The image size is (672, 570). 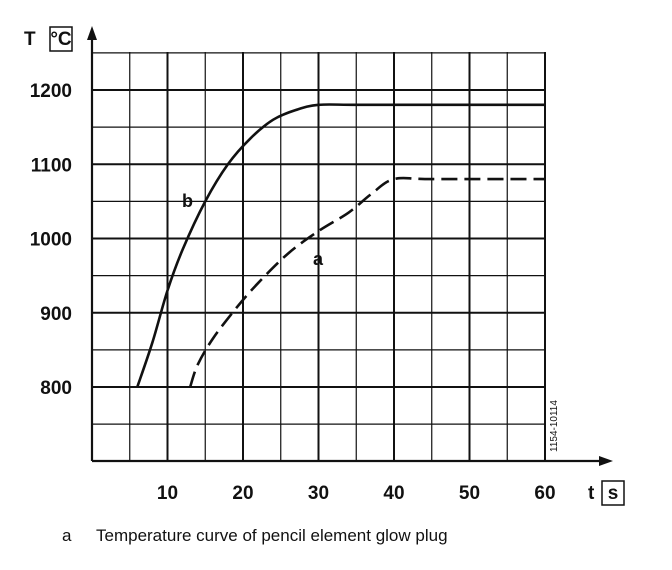 What do you see at coordinates (67, 535) in the screenshot?
I see `caption-key: a` at bounding box center [67, 535].